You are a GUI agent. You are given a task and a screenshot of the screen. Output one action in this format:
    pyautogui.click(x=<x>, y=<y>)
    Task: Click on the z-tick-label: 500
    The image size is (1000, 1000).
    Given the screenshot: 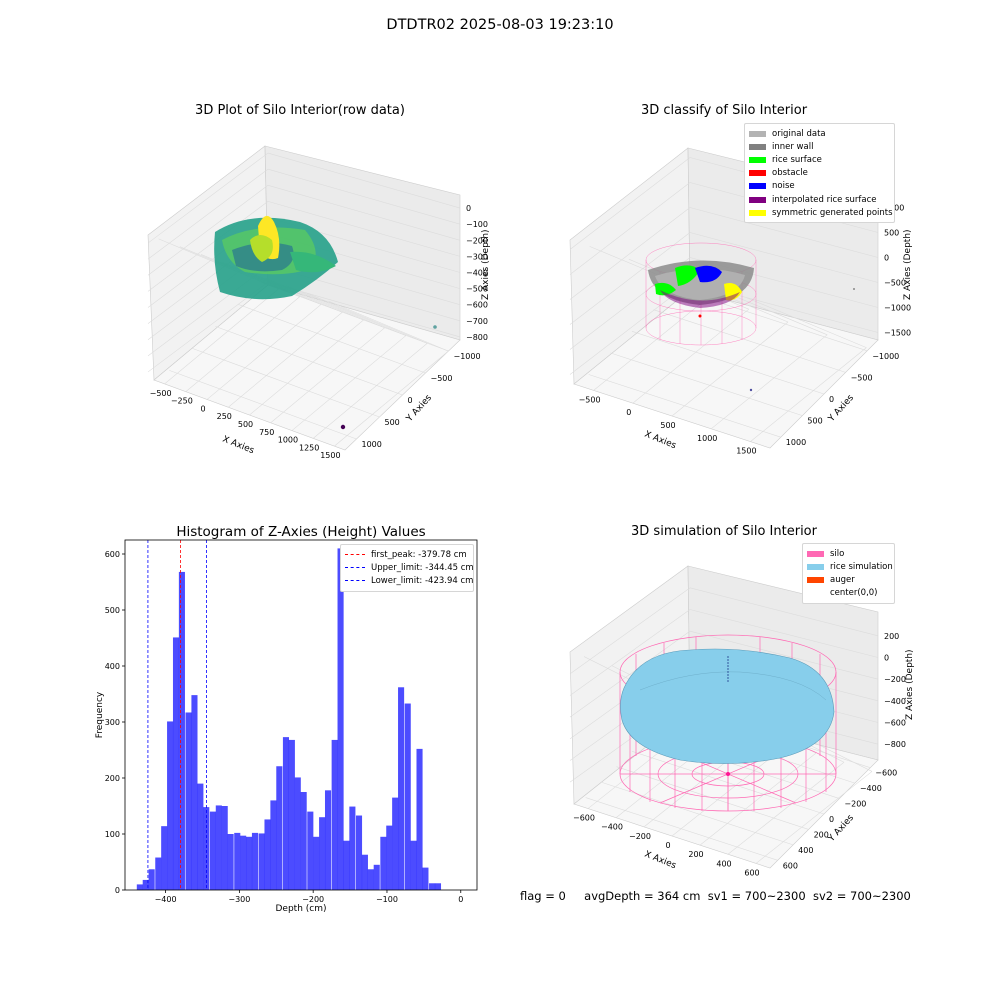 What is the action you would take?
    pyautogui.click(x=891, y=233)
    